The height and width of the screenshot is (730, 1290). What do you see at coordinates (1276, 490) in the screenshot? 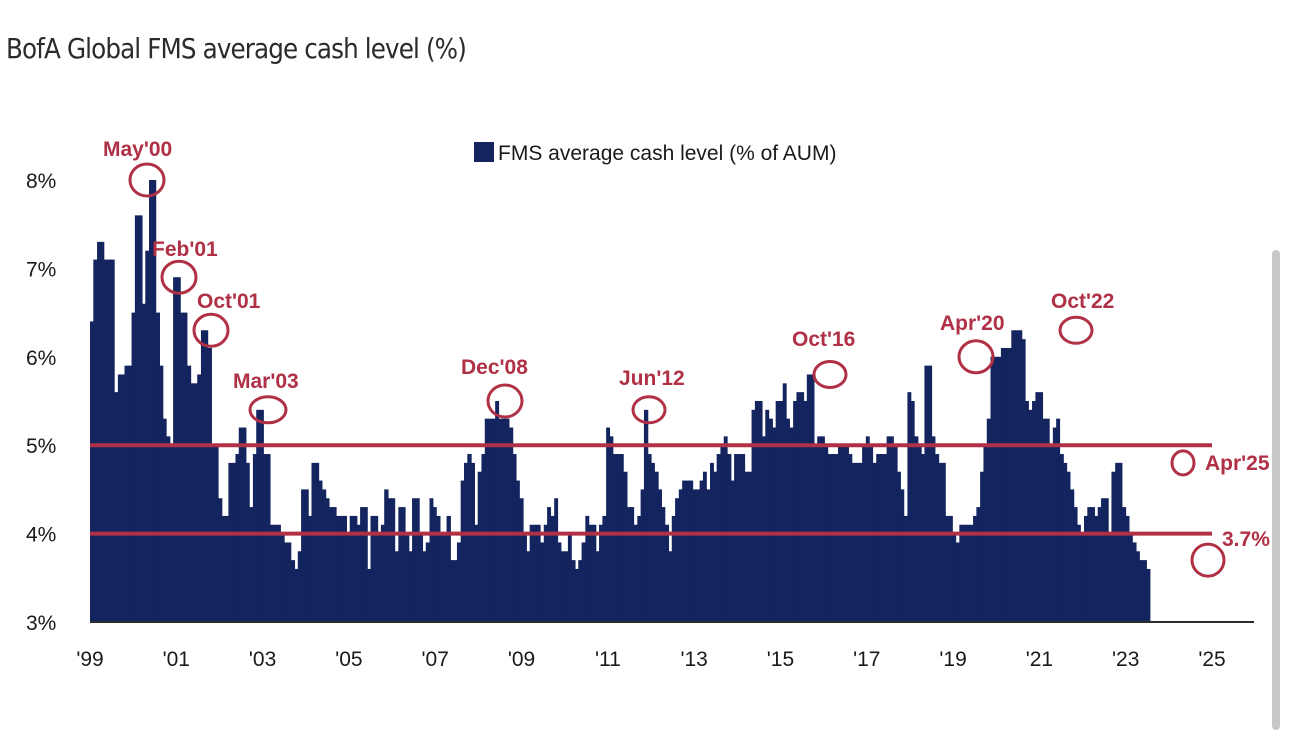
I see `vertical-scrollbar` at bounding box center [1276, 490].